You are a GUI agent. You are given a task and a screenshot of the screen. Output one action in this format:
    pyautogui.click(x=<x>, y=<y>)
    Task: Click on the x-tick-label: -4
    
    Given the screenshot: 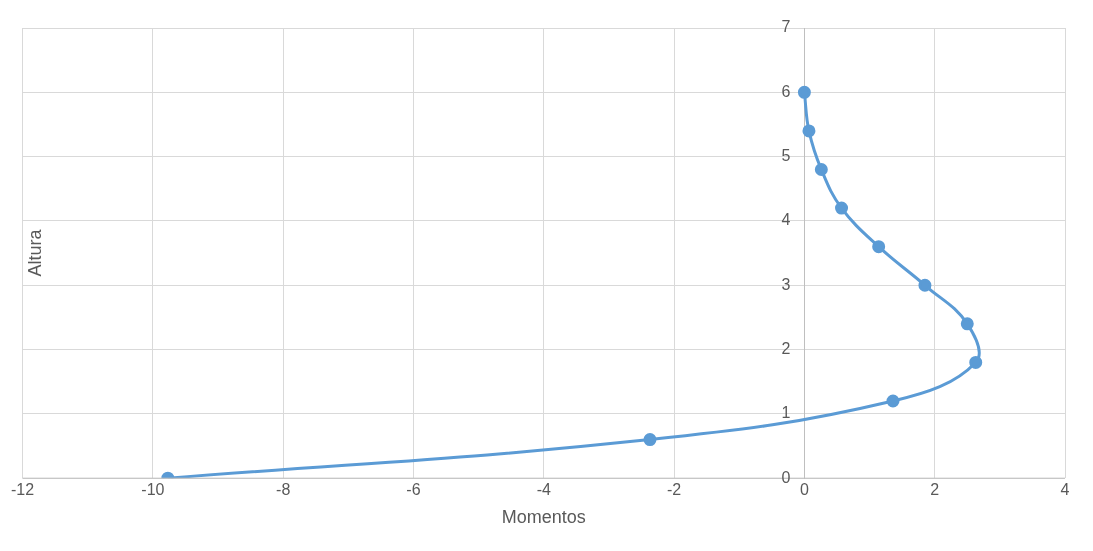 What is the action you would take?
    pyautogui.click(x=543, y=490)
    